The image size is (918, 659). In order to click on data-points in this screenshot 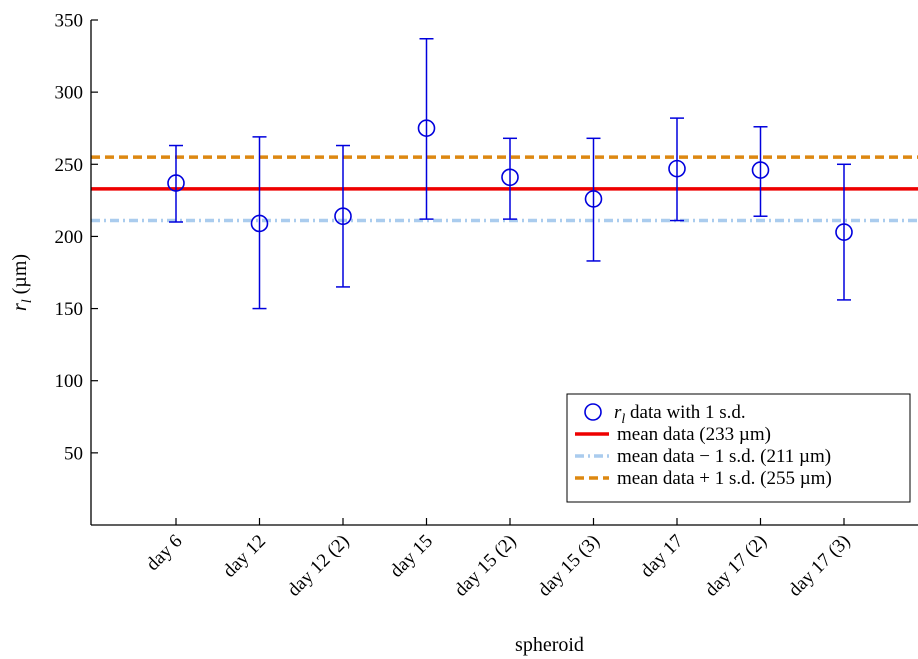, I will do `click(510, 180)`.